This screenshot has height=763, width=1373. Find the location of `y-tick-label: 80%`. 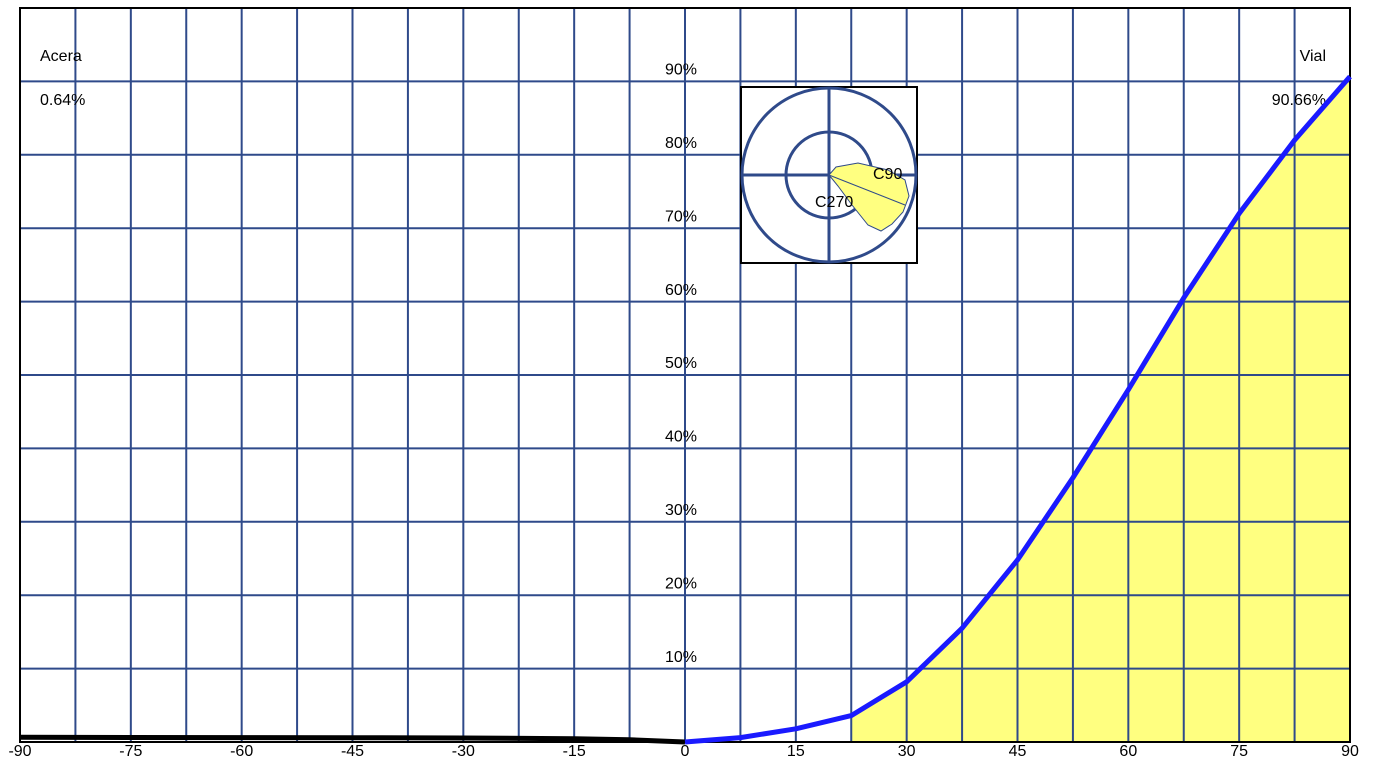

y-tick-label: 80% is located at coordinates (681, 143).